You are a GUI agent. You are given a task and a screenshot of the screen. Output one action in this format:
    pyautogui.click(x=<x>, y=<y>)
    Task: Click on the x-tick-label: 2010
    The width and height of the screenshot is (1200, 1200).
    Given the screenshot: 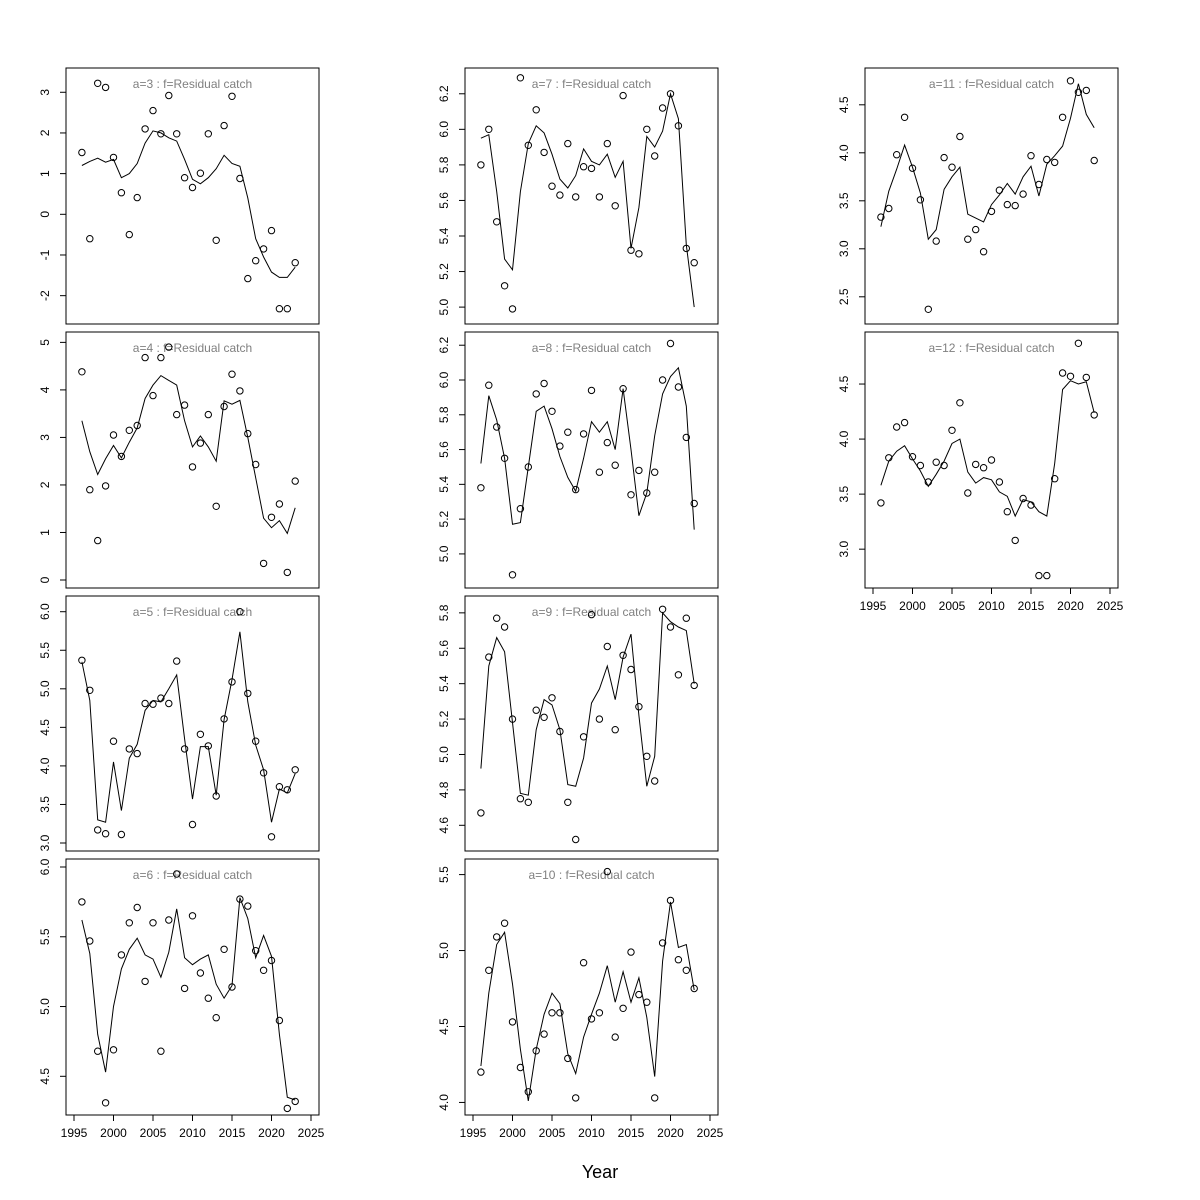 What is the action you would take?
    pyautogui.click(x=591, y=1133)
    